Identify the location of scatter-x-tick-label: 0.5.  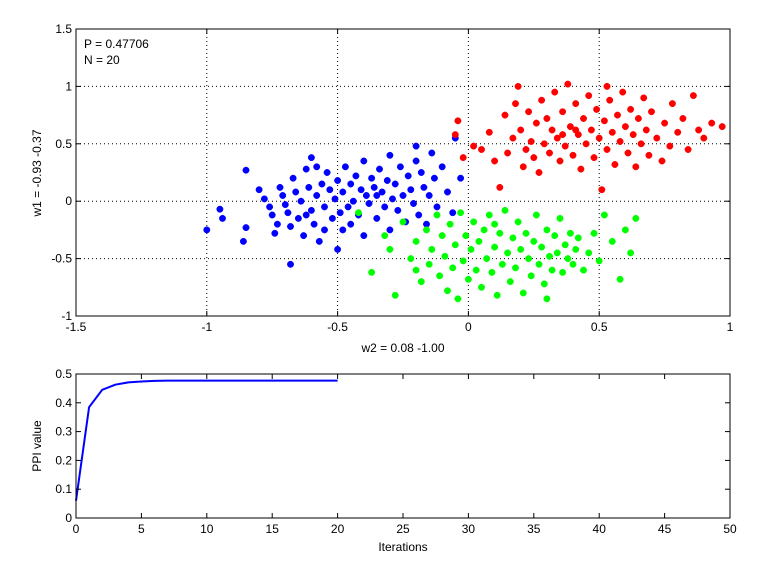
(599, 327).